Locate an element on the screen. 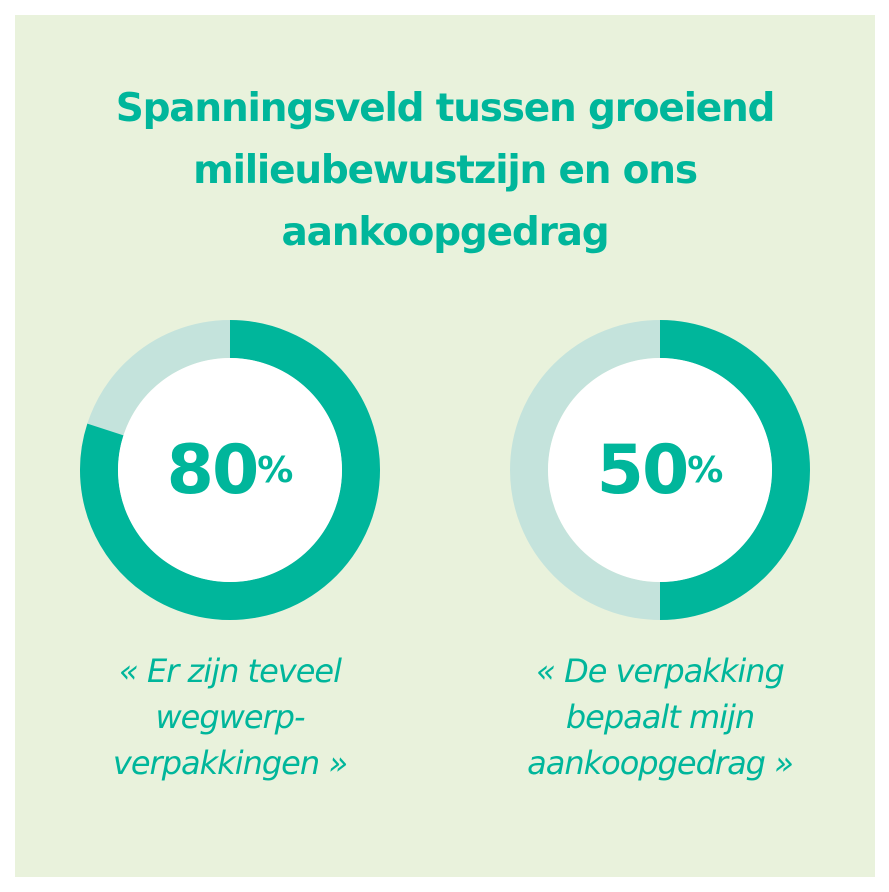  title-line-2: milieubewustzijn en ons is located at coordinates (445, 170).